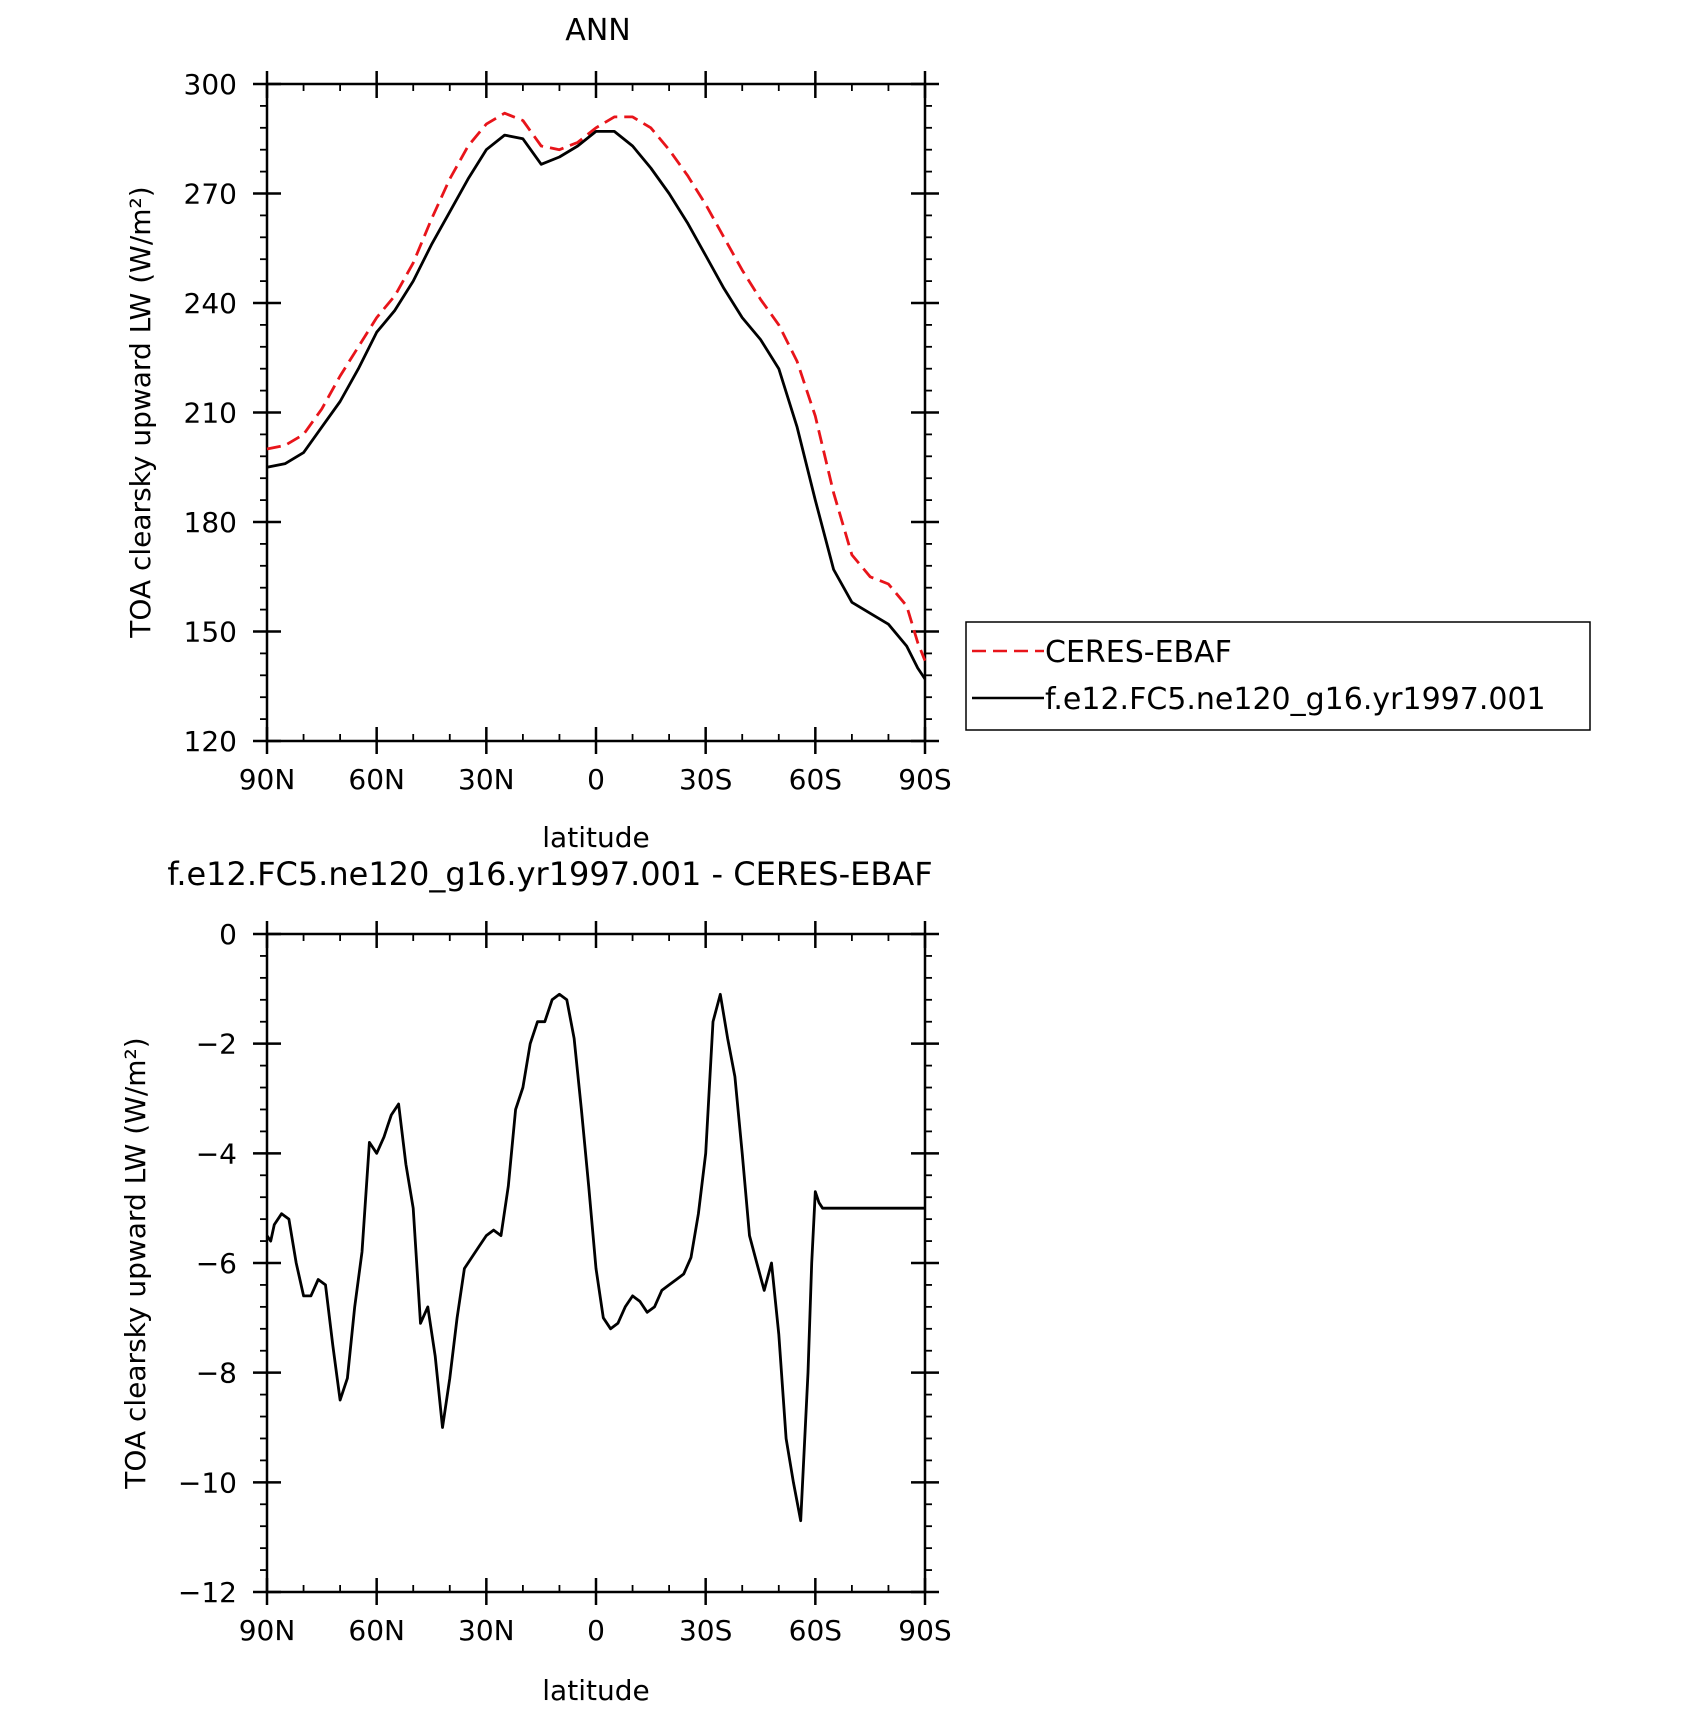 This screenshot has height=1713, width=1694. What do you see at coordinates (228, 934) in the screenshot?
I see `bottom-y-tick-label: 0` at bounding box center [228, 934].